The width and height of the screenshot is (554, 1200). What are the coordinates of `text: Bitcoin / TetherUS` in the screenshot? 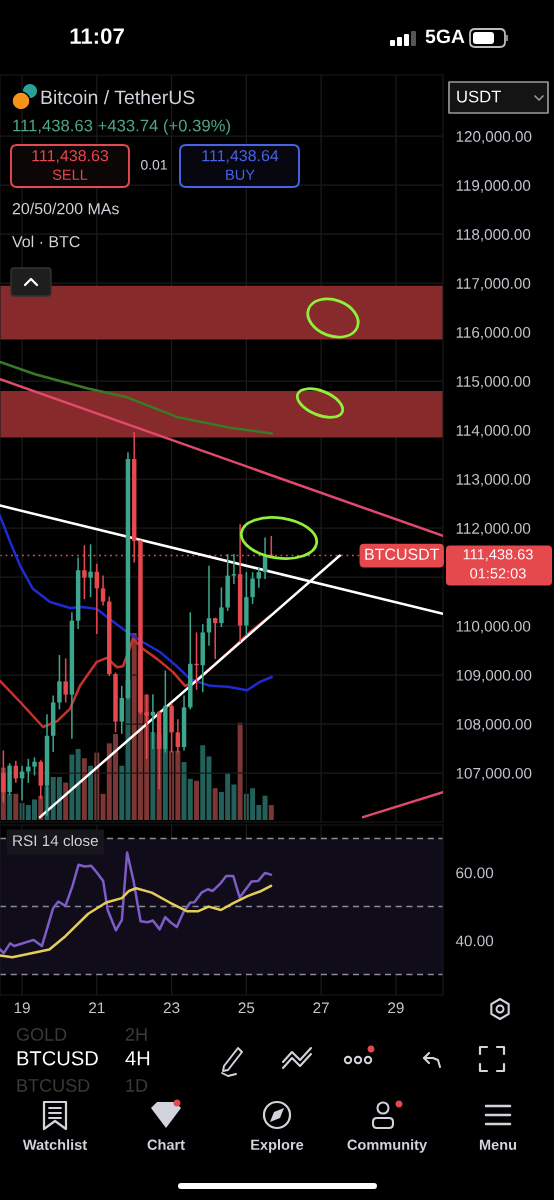 It's located at (118, 97).